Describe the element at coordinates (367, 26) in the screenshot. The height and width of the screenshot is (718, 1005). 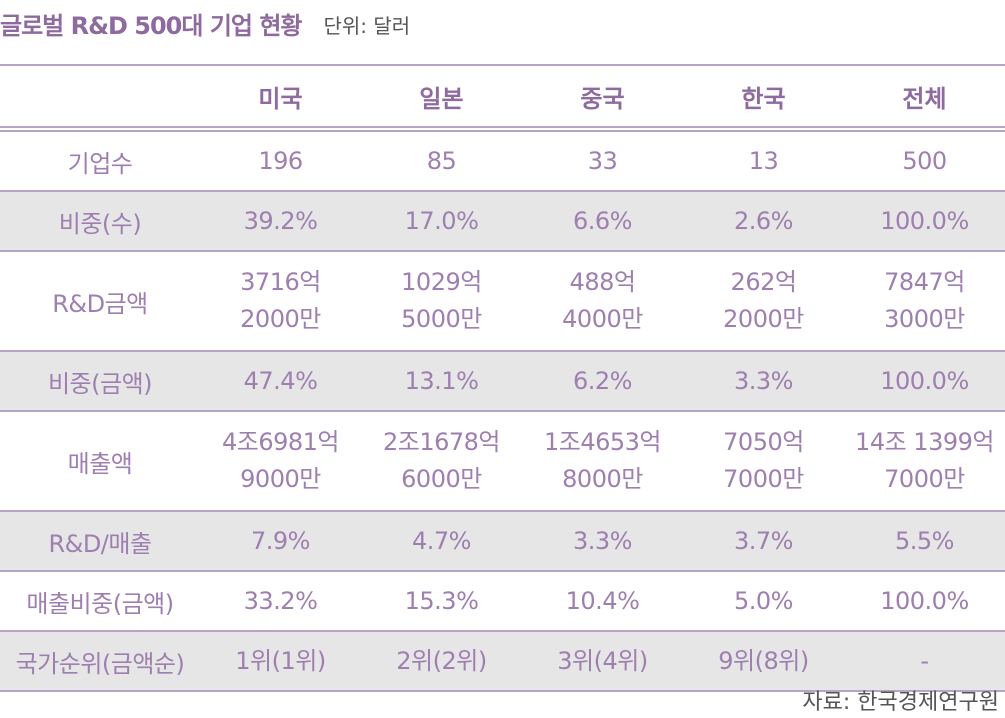
I see `unit-label: 단위: 달러` at that location.